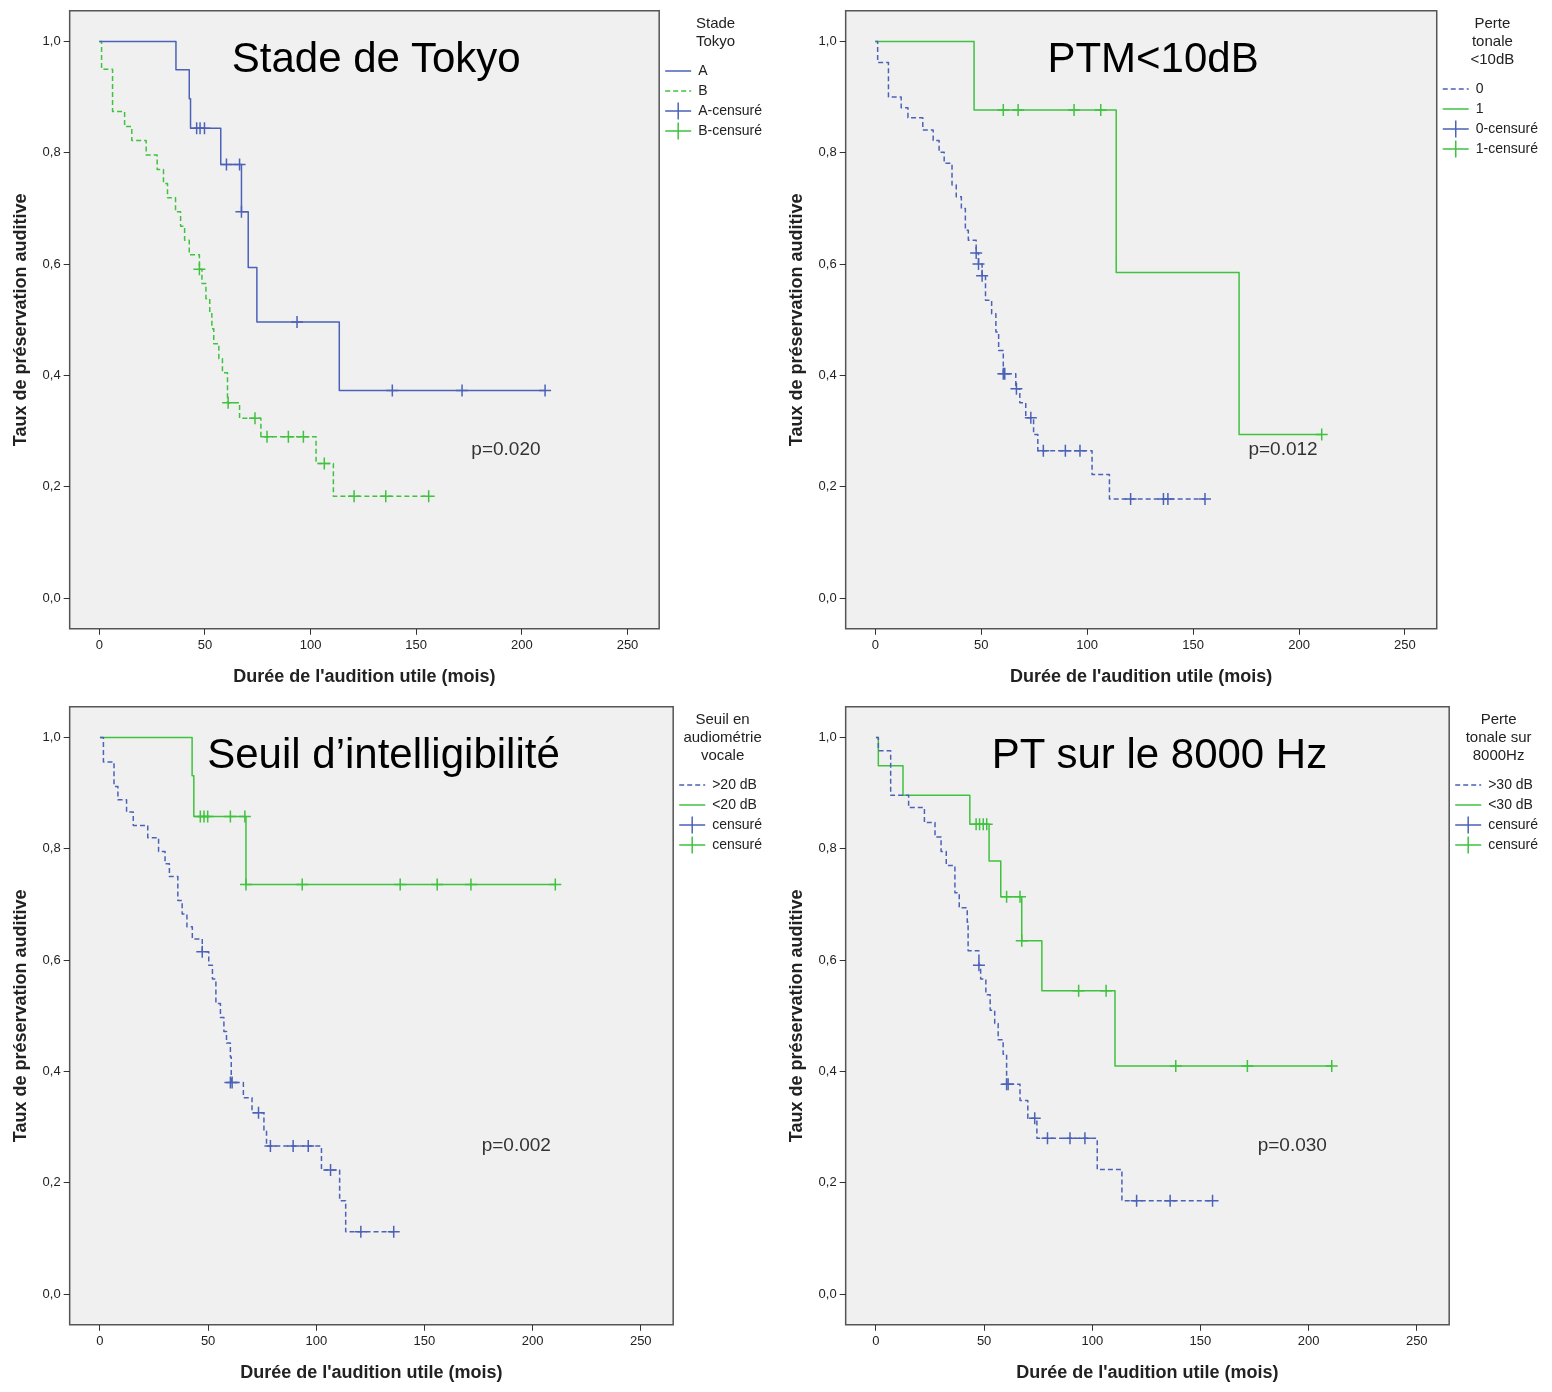 This screenshot has width=1552, height=1392. What do you see at coordinates (716, 31) in the screenshot?
I see `legend-title: Stade Tokyo` at bounding box center [716, 31].